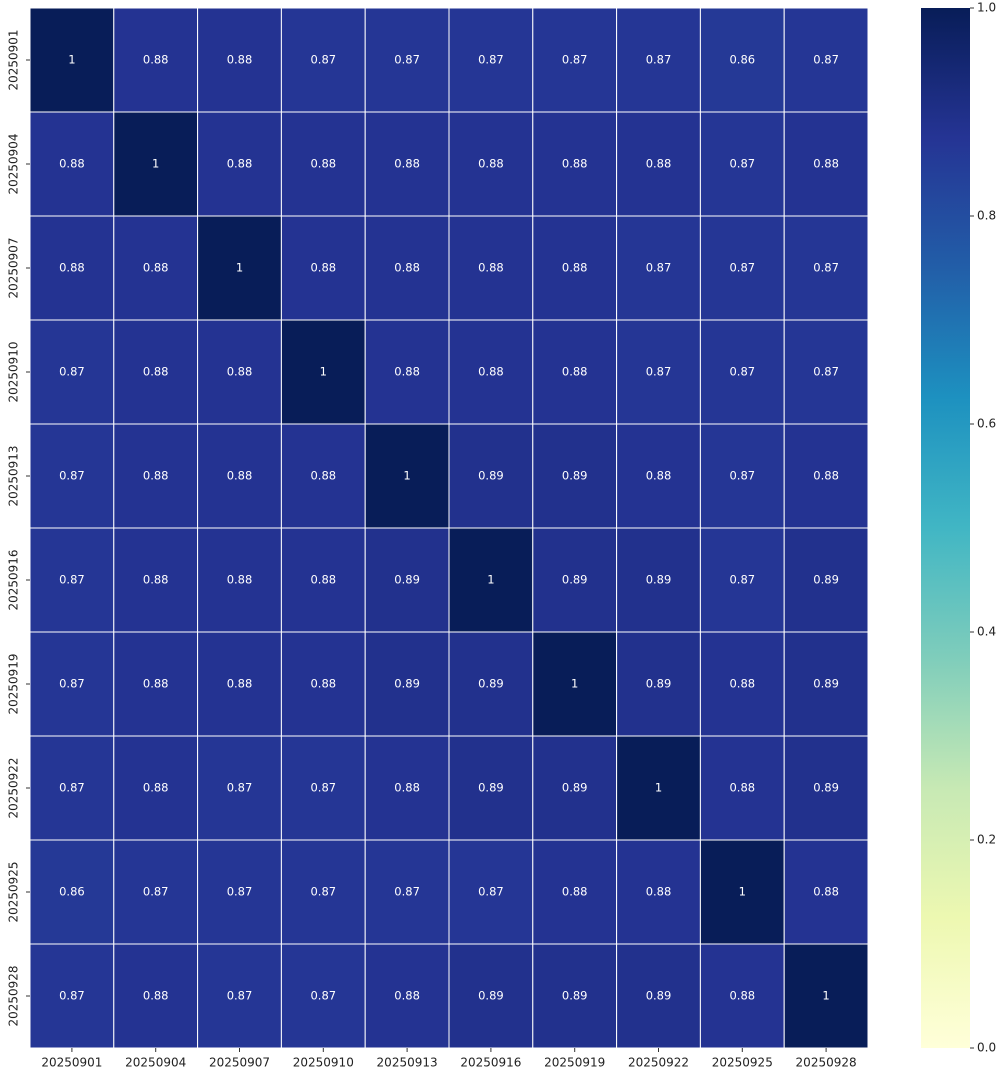 The width and height of the screenshot is (1005, 1083). I want to click on y-tick-label: 20250925, so click(14, 891).